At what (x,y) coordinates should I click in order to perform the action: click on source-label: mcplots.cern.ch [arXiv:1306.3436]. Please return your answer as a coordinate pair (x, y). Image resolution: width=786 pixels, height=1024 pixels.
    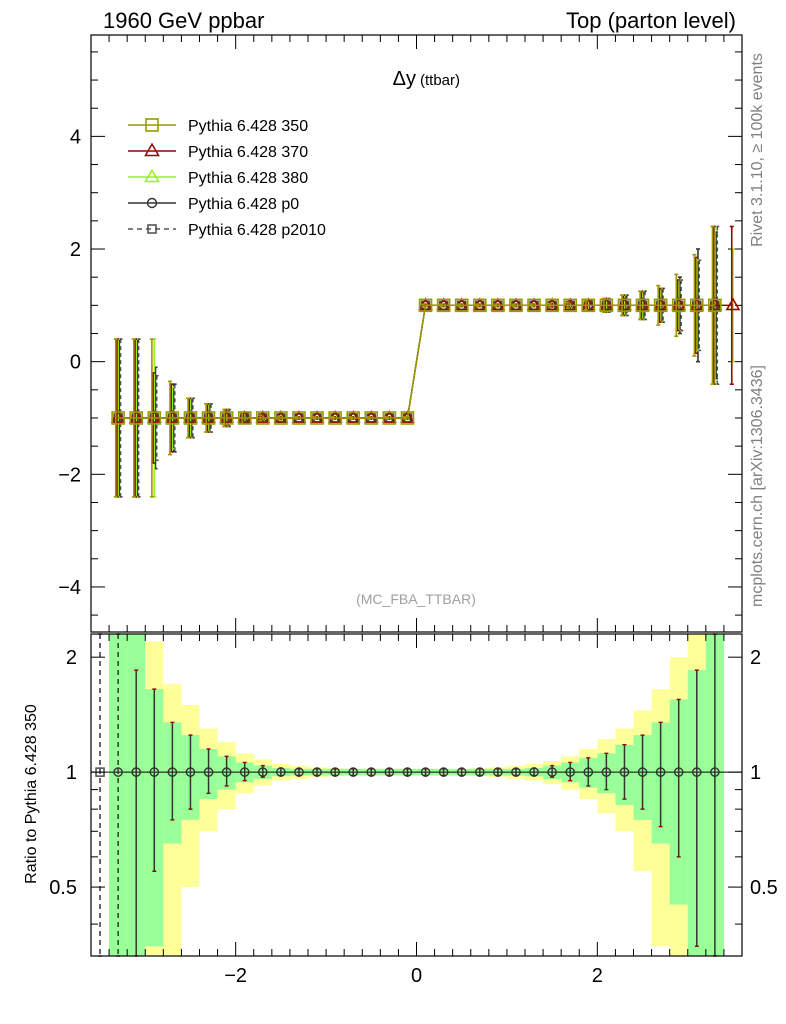
    Looking at the image, I should click on (757, 486).